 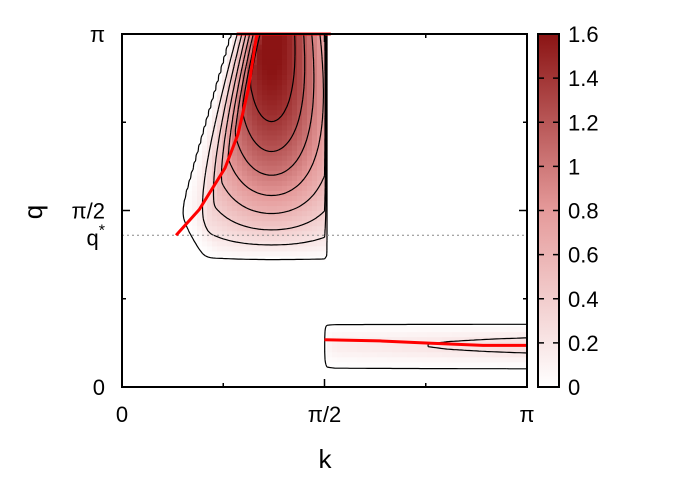 What do you see at coordinates (325, 414) in the screenshot?
I see `x-tick-label: π/2` at bounding box center [325, 414].